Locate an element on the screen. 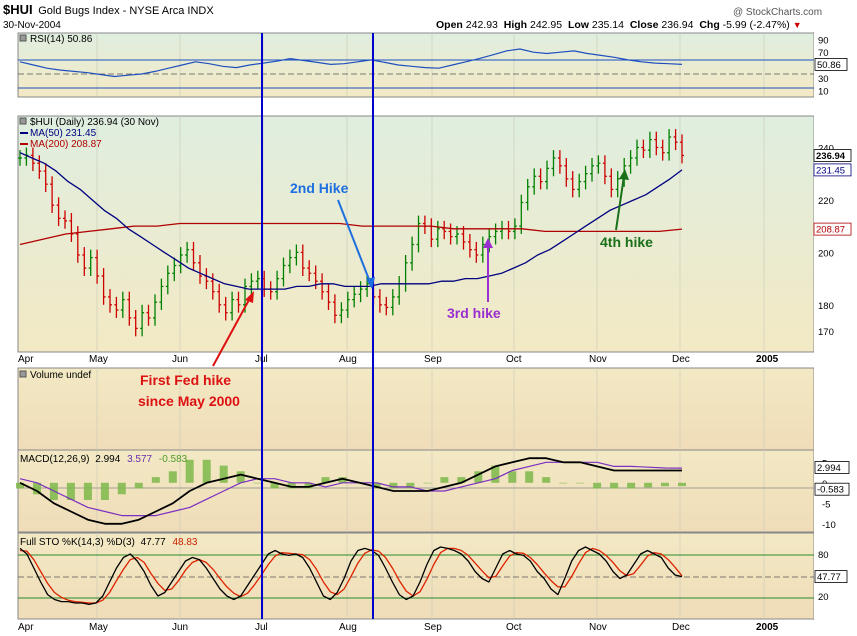  x-tick-label: 2005 is located at coordinates (767, 627).